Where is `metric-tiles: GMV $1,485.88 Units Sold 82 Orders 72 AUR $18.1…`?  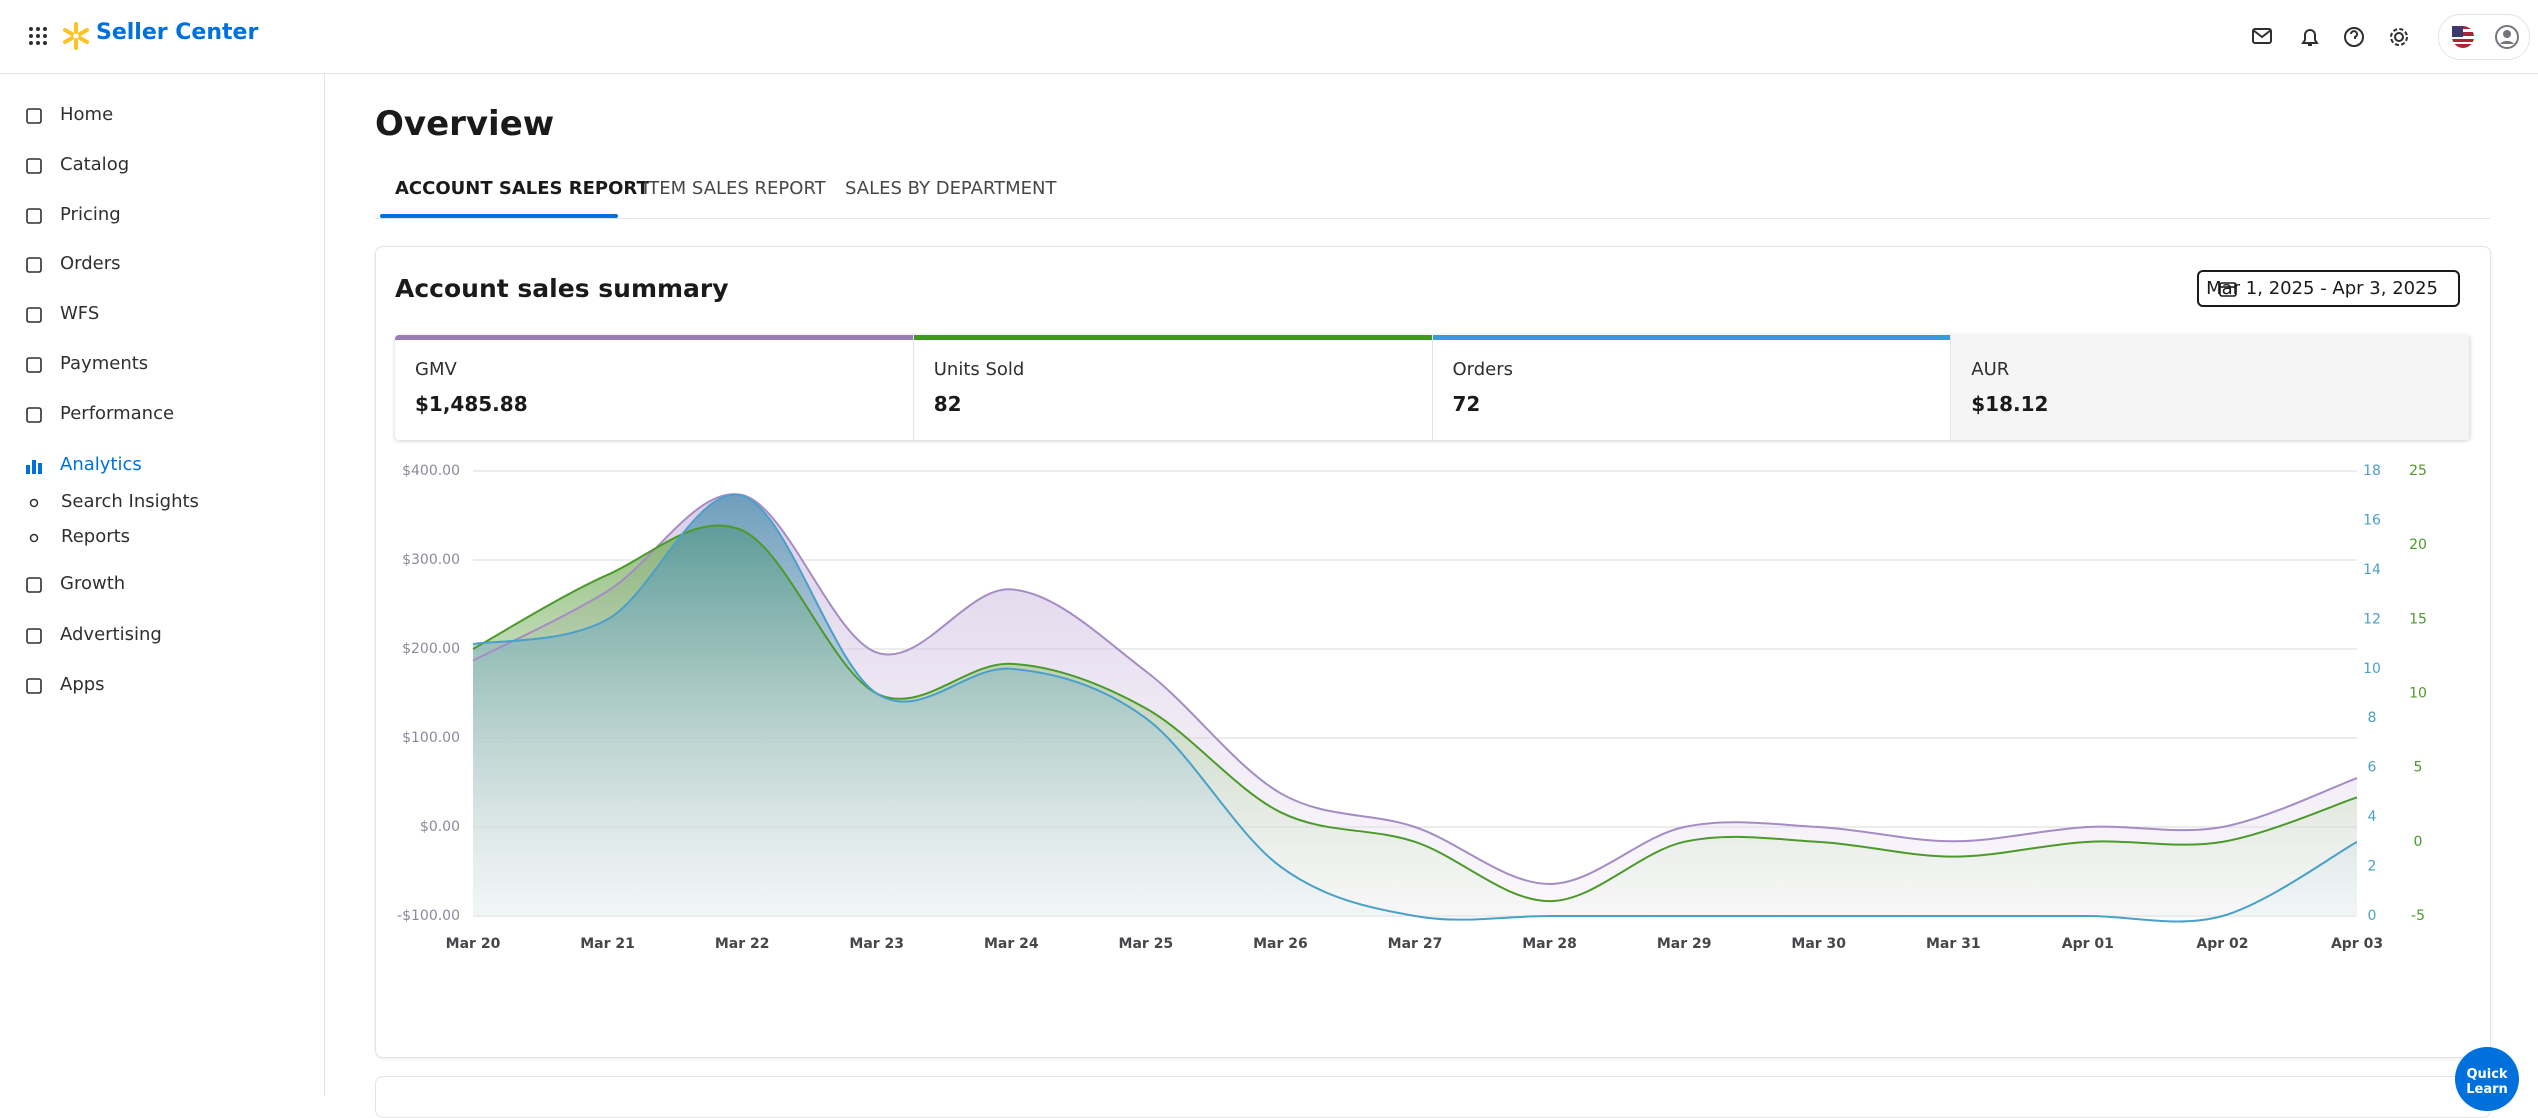
metric-tiles: GMV $1,485.88 Units Sold 82 Orders 72 AUR $18.1… is located at coordinates (1432, 387).